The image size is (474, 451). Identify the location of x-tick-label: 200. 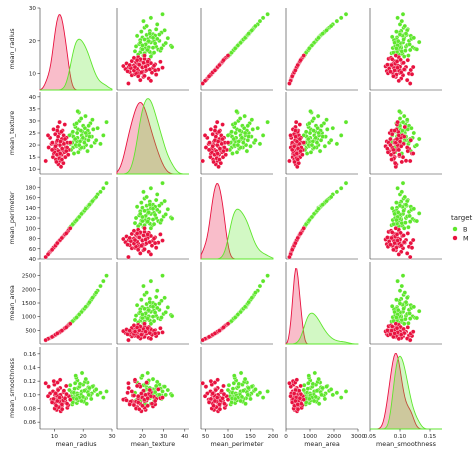
(273, 437).